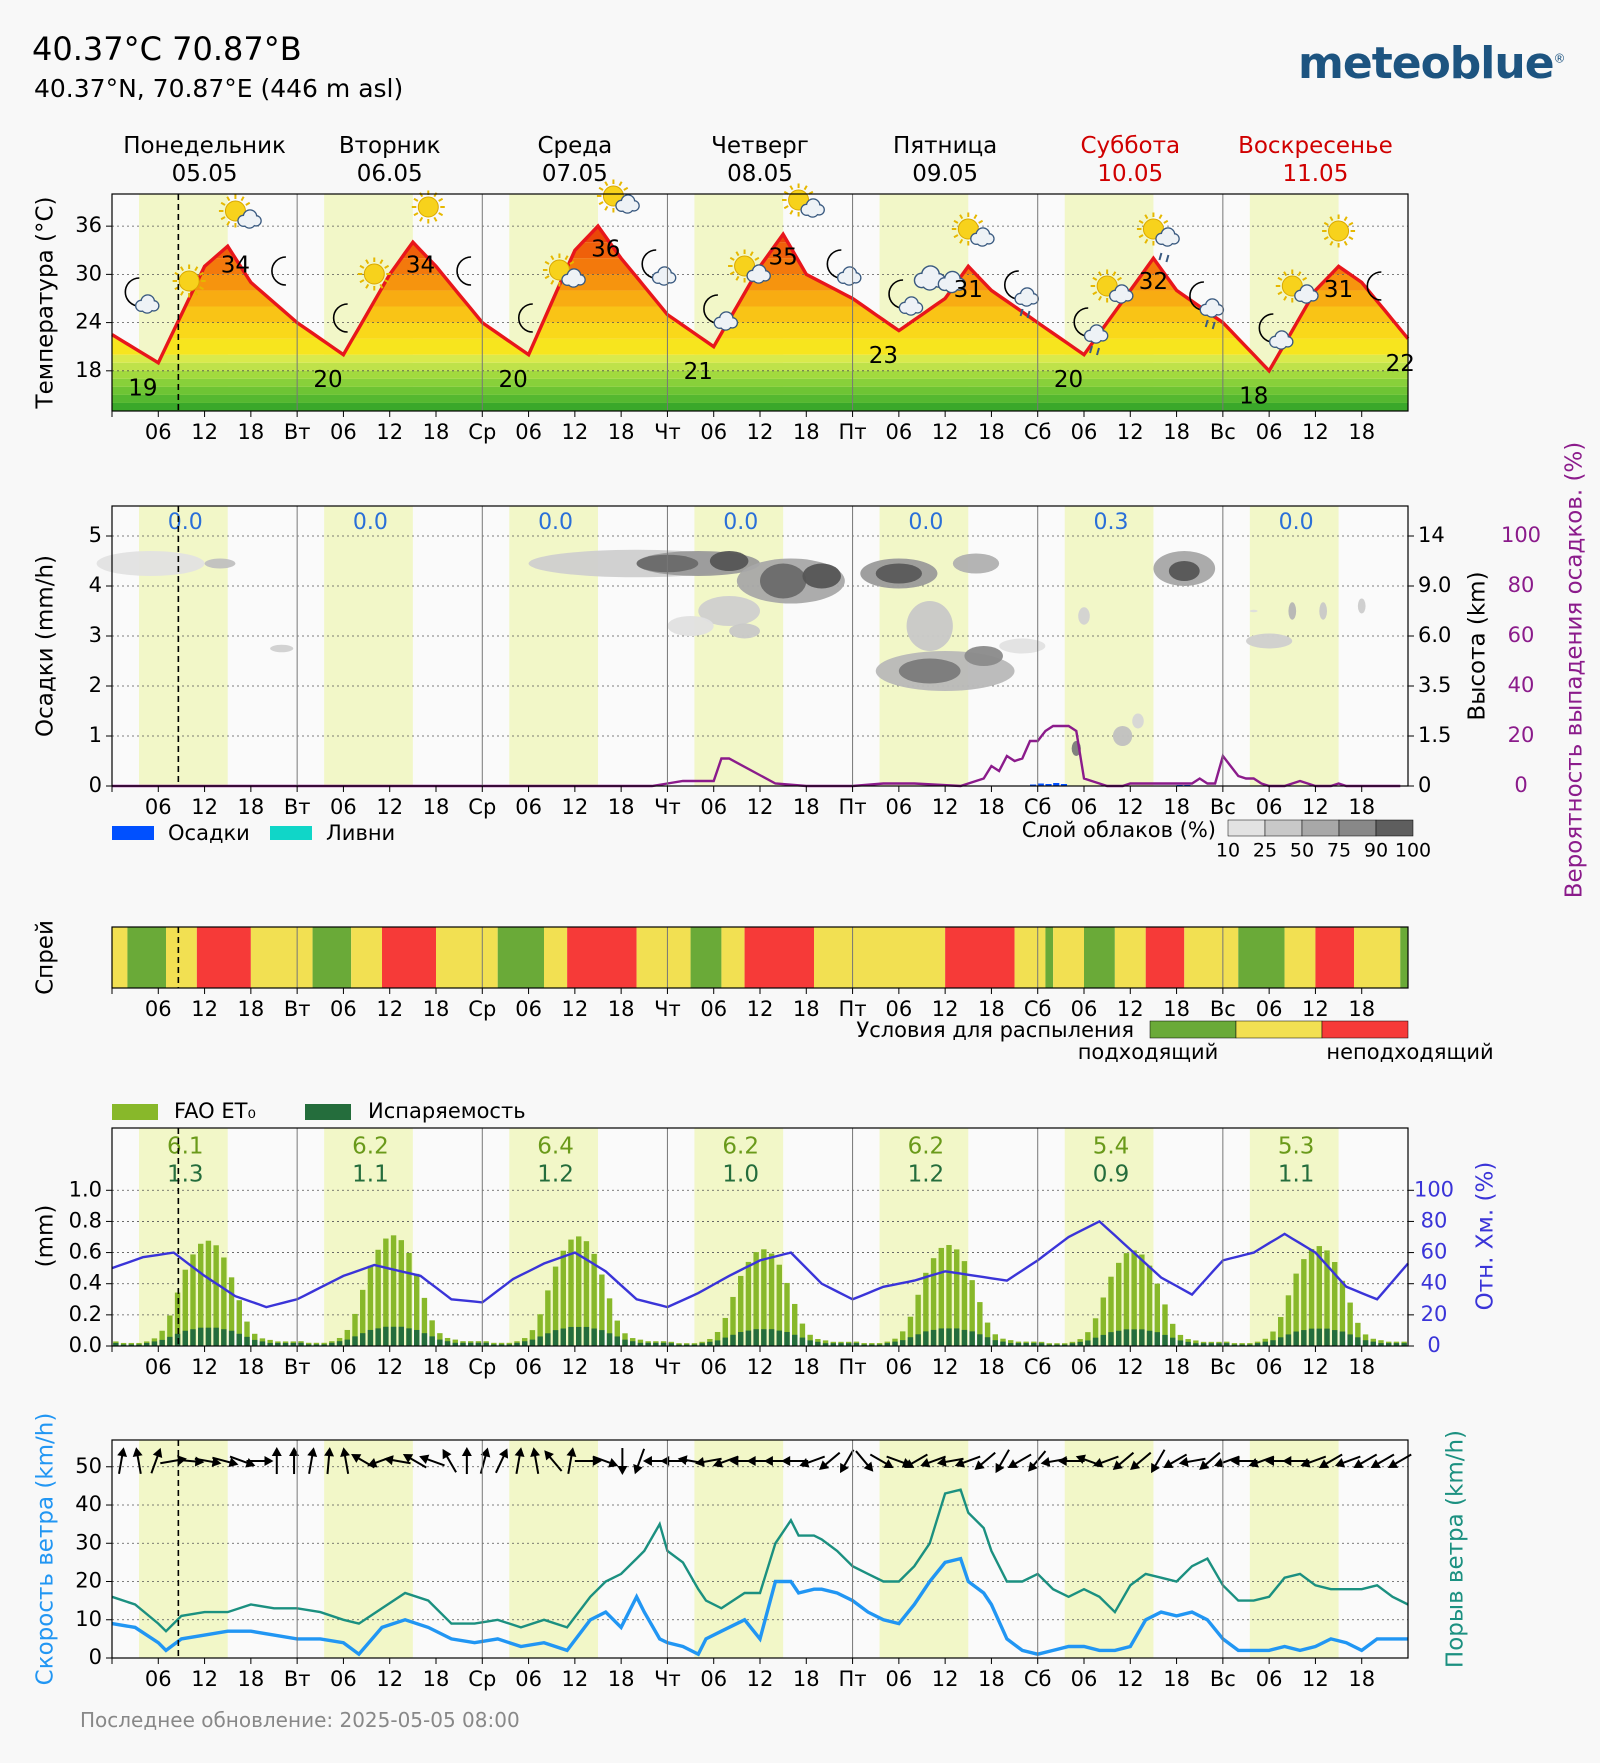  I want to click on height-tick-label: 3.5, so click(1434, 685).